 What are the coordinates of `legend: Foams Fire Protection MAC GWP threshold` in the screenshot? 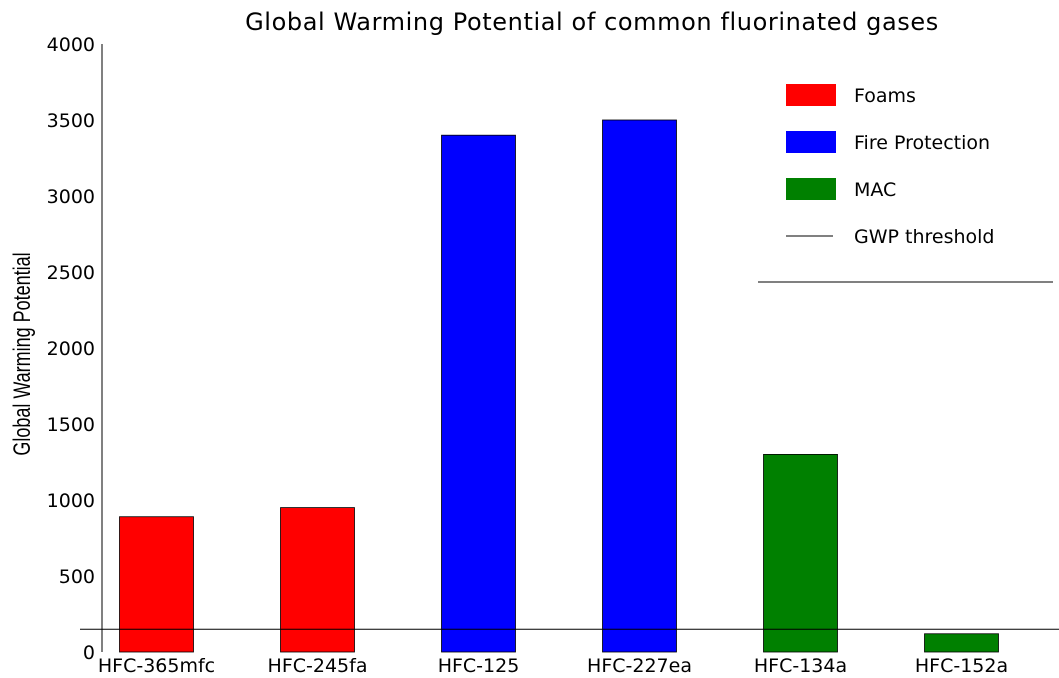 It's located at (890, 166).